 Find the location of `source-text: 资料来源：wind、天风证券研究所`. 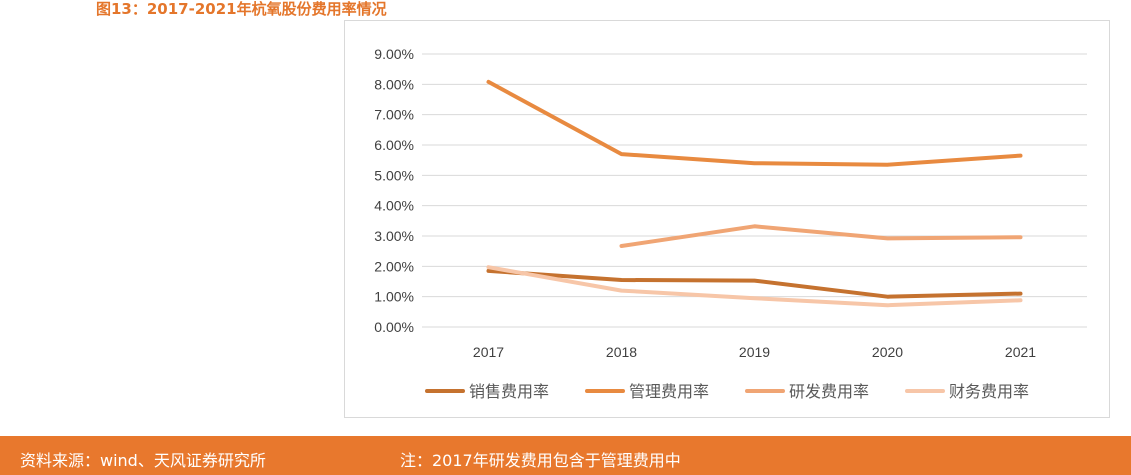

source-text: 资料来源：wind、天风证券研究所 is located at coordinates (143, 460).